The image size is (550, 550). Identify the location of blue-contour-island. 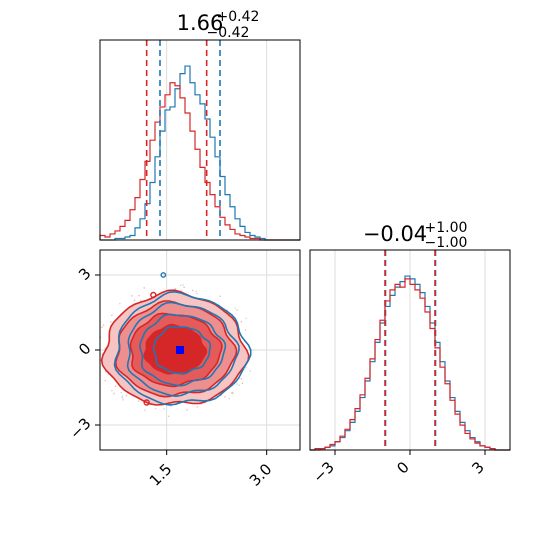
(163, 275).